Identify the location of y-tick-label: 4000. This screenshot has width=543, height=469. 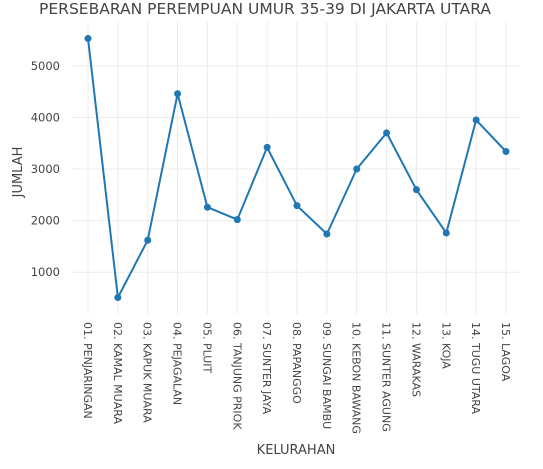
(45, 117).